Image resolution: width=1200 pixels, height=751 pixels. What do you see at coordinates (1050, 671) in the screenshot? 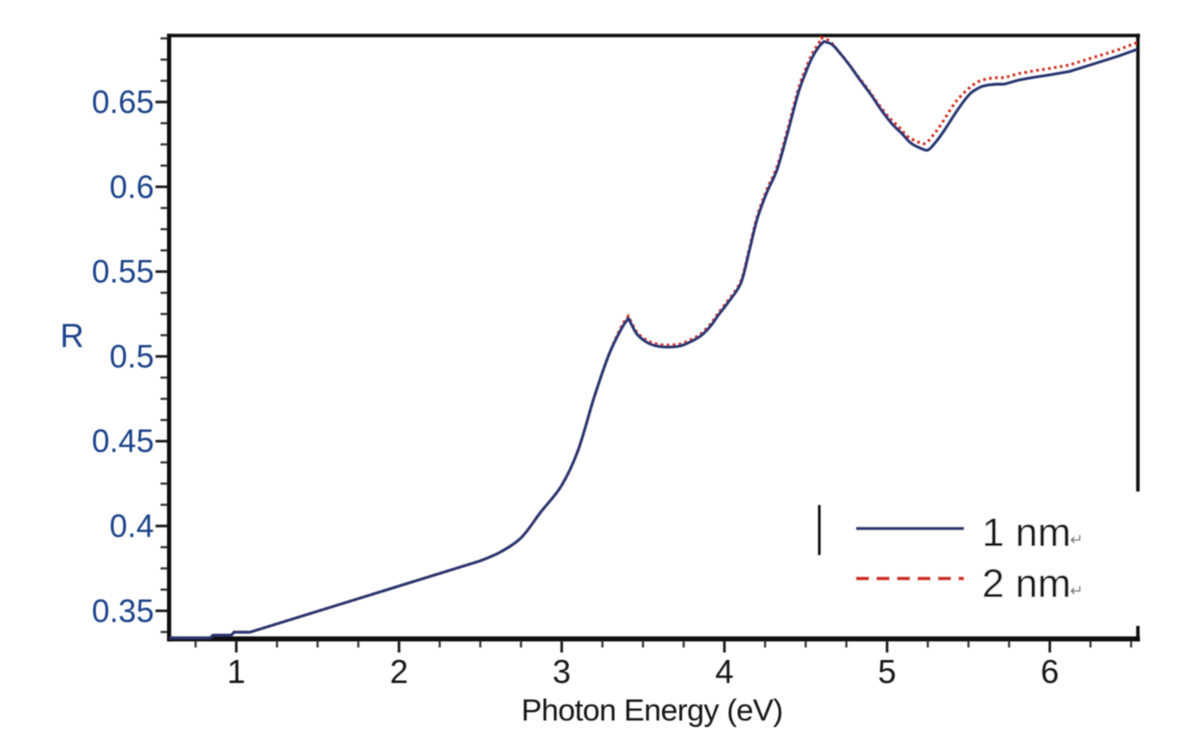
I see `svg-text: 6` at bounding box center [1050, 671].